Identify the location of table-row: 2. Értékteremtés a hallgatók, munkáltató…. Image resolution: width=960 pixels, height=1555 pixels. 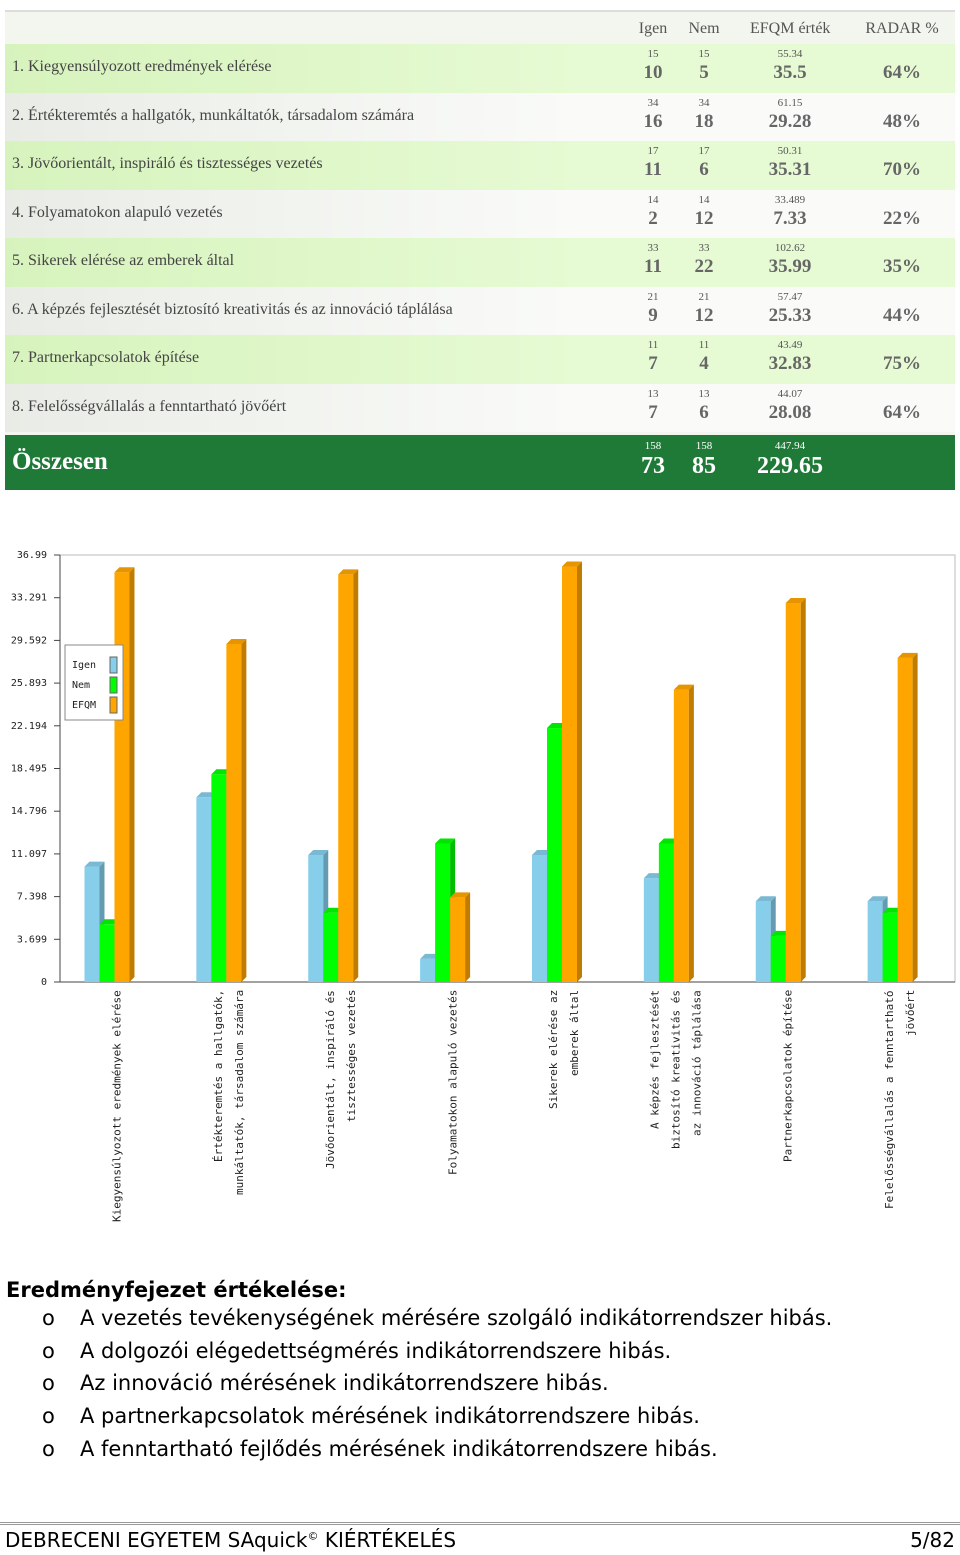
(480, 116).